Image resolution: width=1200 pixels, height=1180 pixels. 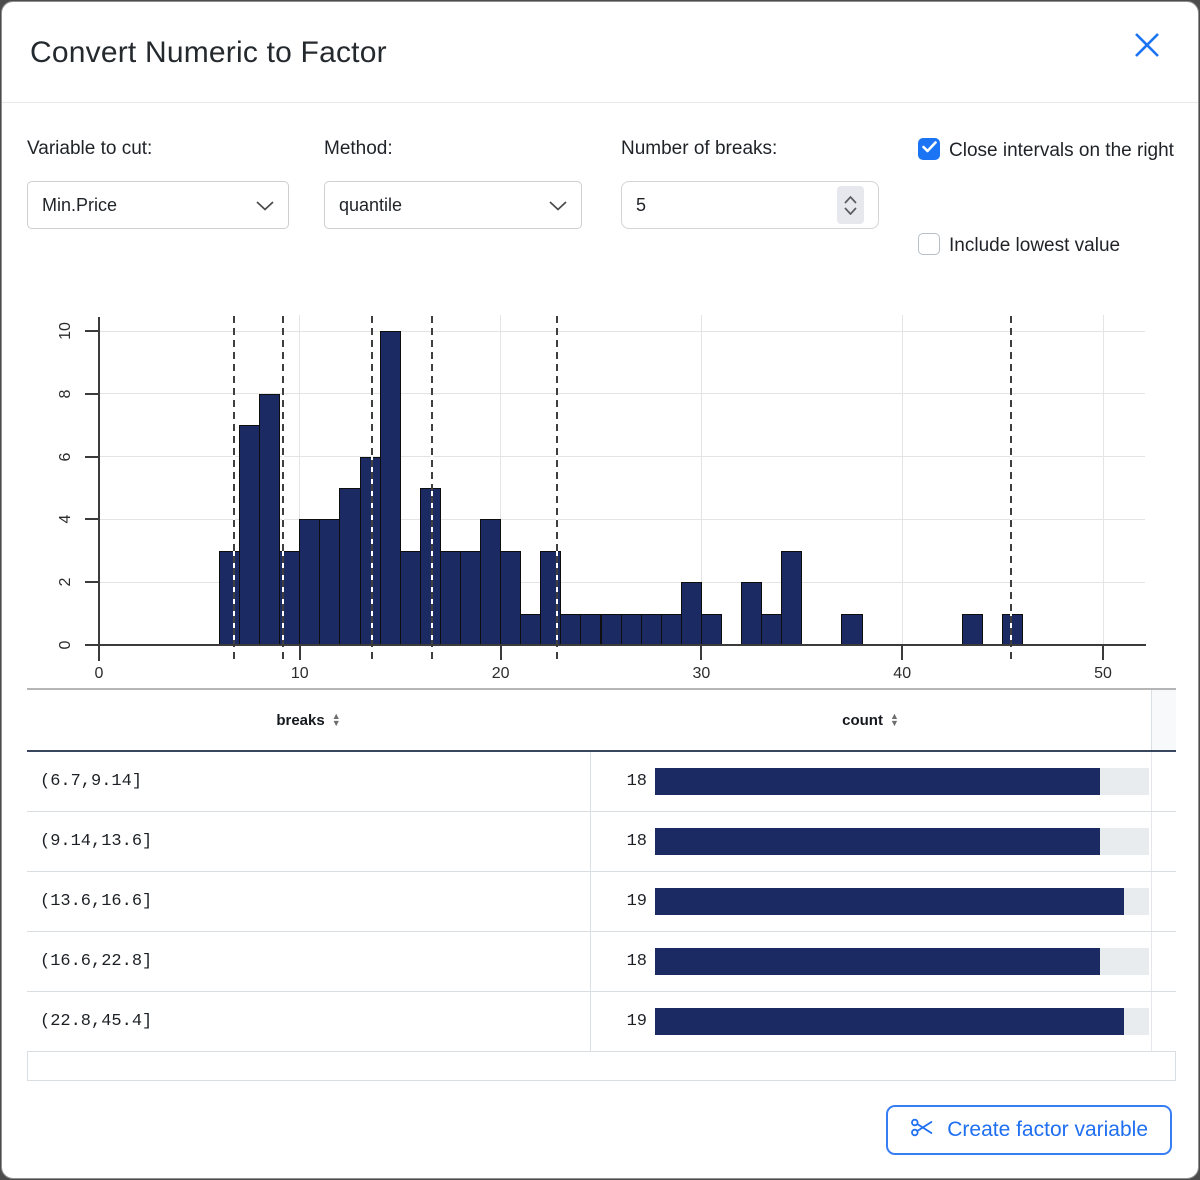 What do you see at coordinates (453, 205) in the screenshot?
I see `method-select: quantile` at bounding box center [453, 205].